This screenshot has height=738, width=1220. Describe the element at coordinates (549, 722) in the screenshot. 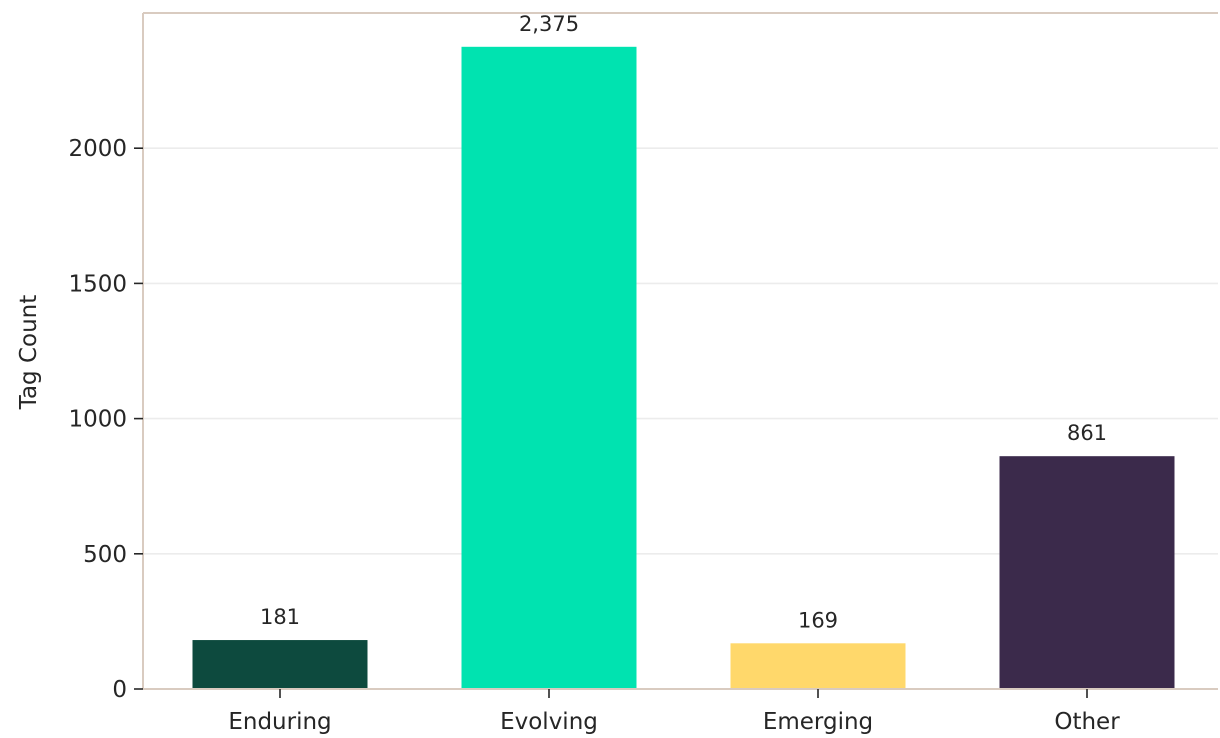

I see `x-tick-label: Evolving` at that location.